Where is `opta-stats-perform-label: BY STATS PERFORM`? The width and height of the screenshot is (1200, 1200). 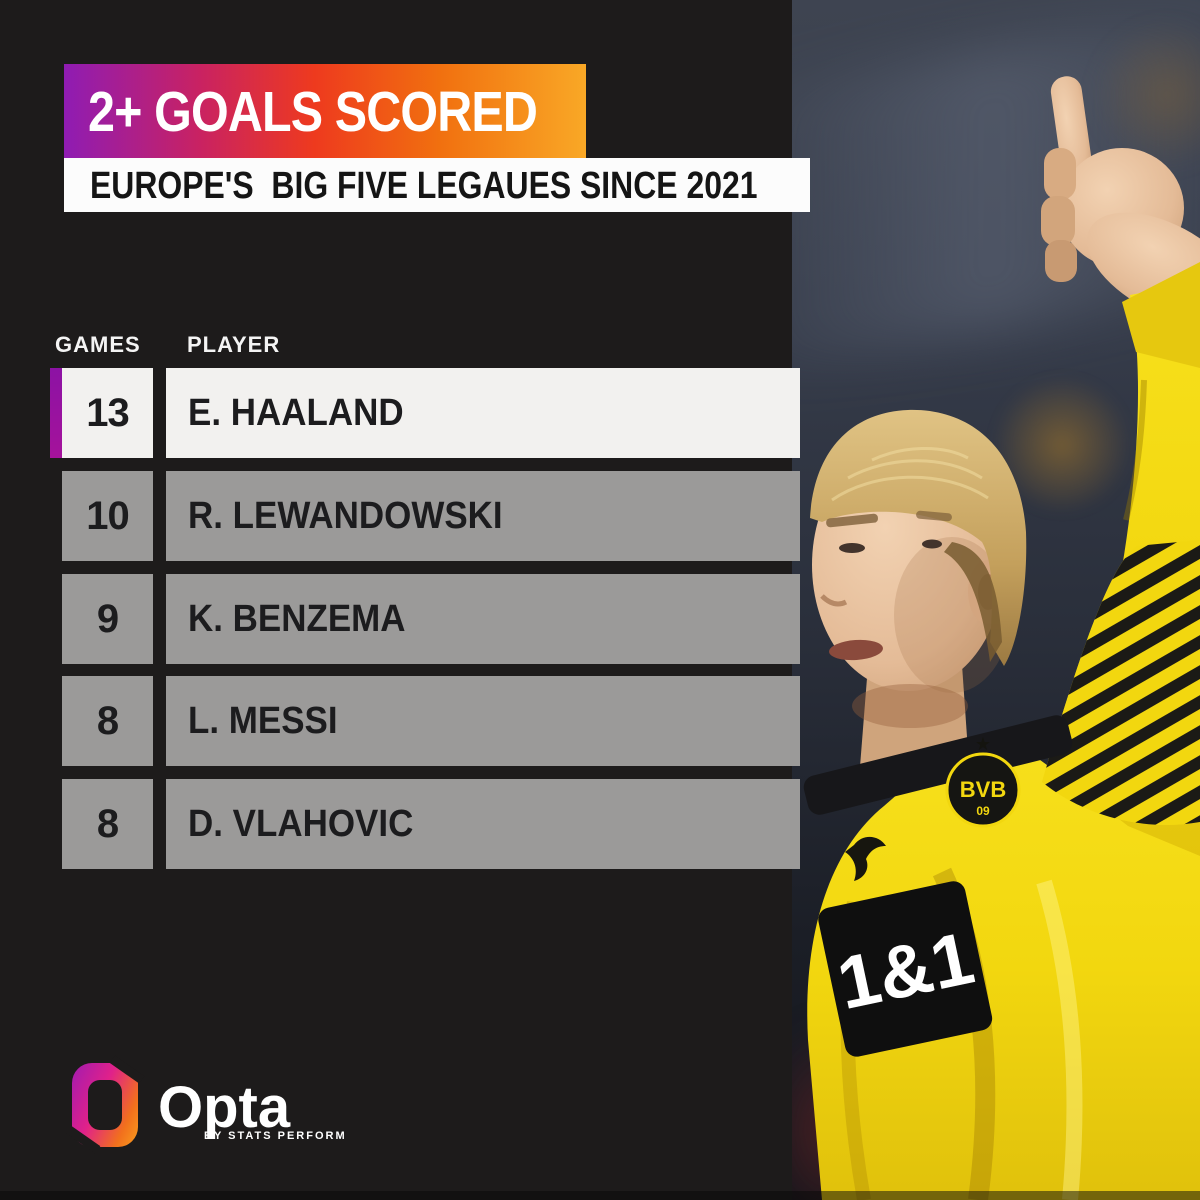
opta-stats-perform-label: BY STATS PERFORM is located at coordinates (275, 1136).